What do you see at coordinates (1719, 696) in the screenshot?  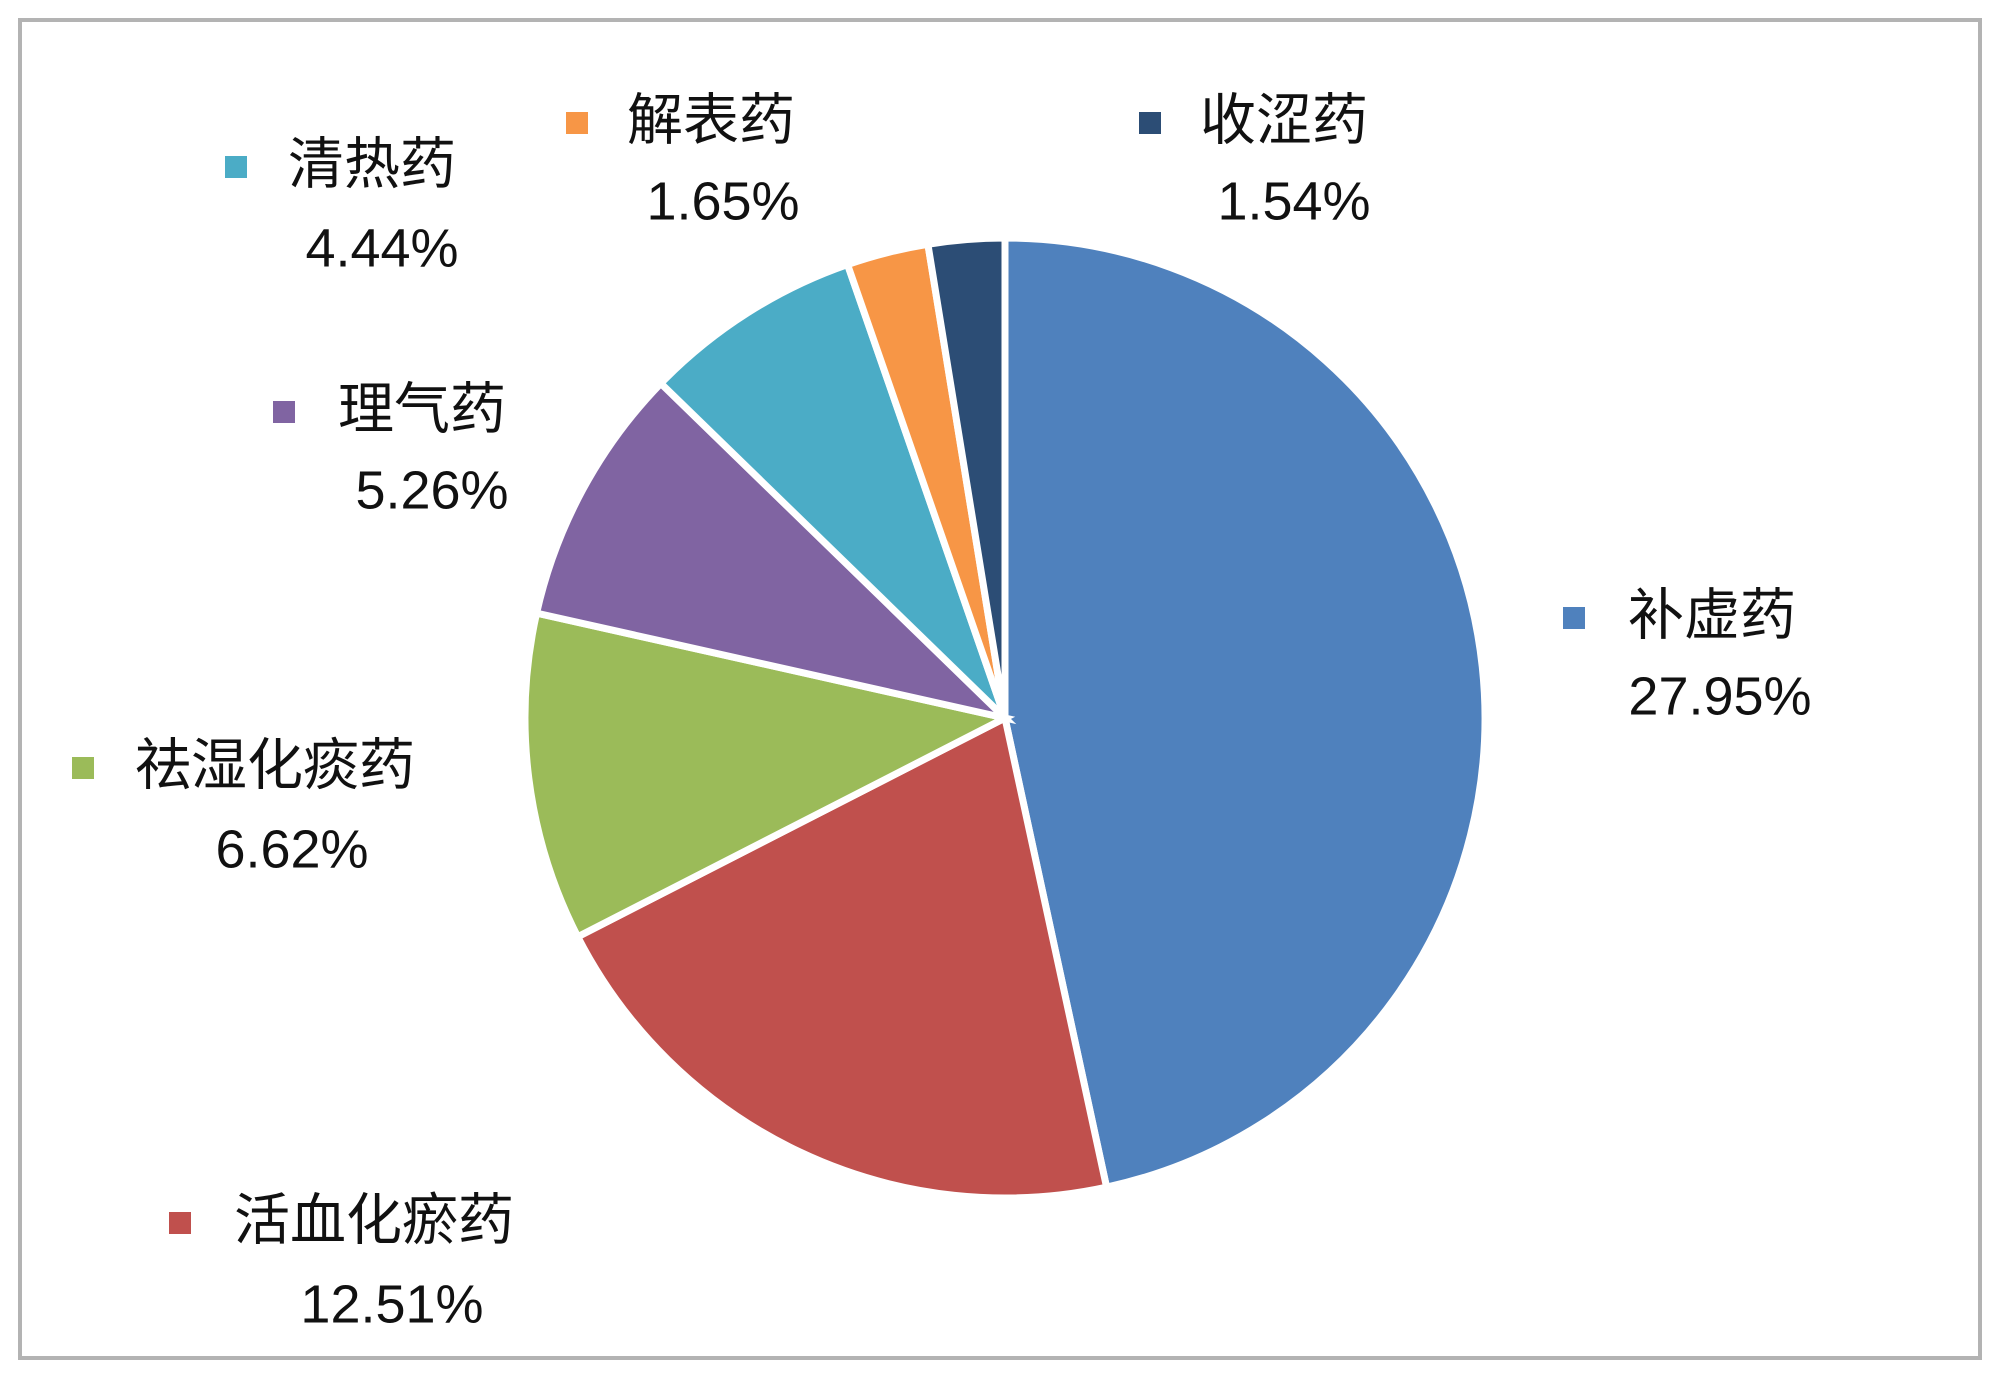 I see `slice-label-value-0: 27.95%` at bounding box center [1719, 696].